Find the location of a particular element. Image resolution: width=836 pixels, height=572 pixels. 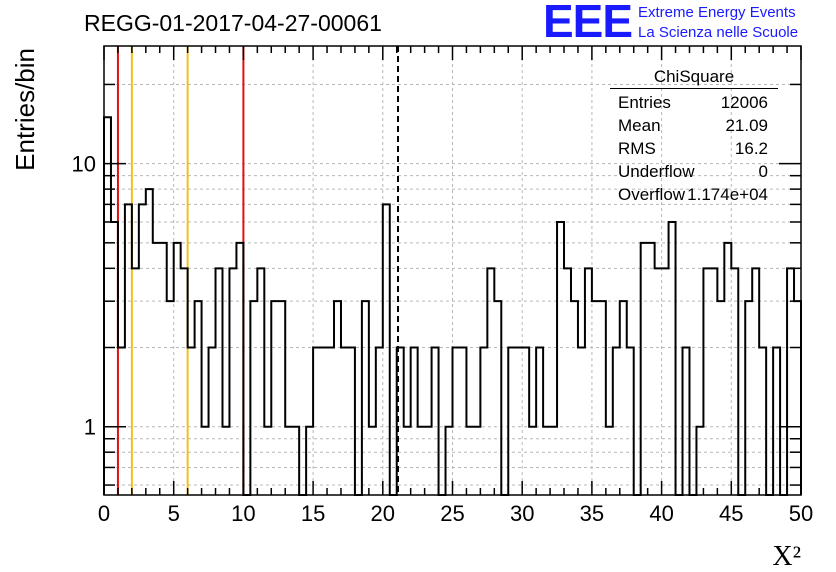

stats-value: 0 is located at coordinates (763, 171).